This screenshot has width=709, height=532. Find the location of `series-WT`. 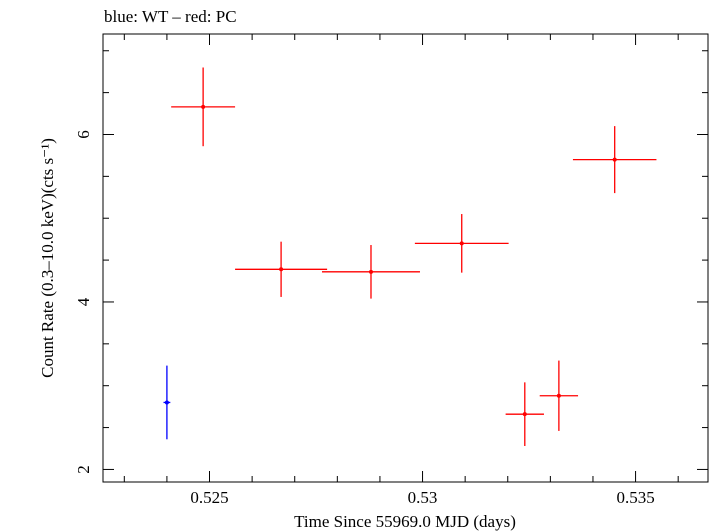

series-WT is located at coordinates (167, 402).